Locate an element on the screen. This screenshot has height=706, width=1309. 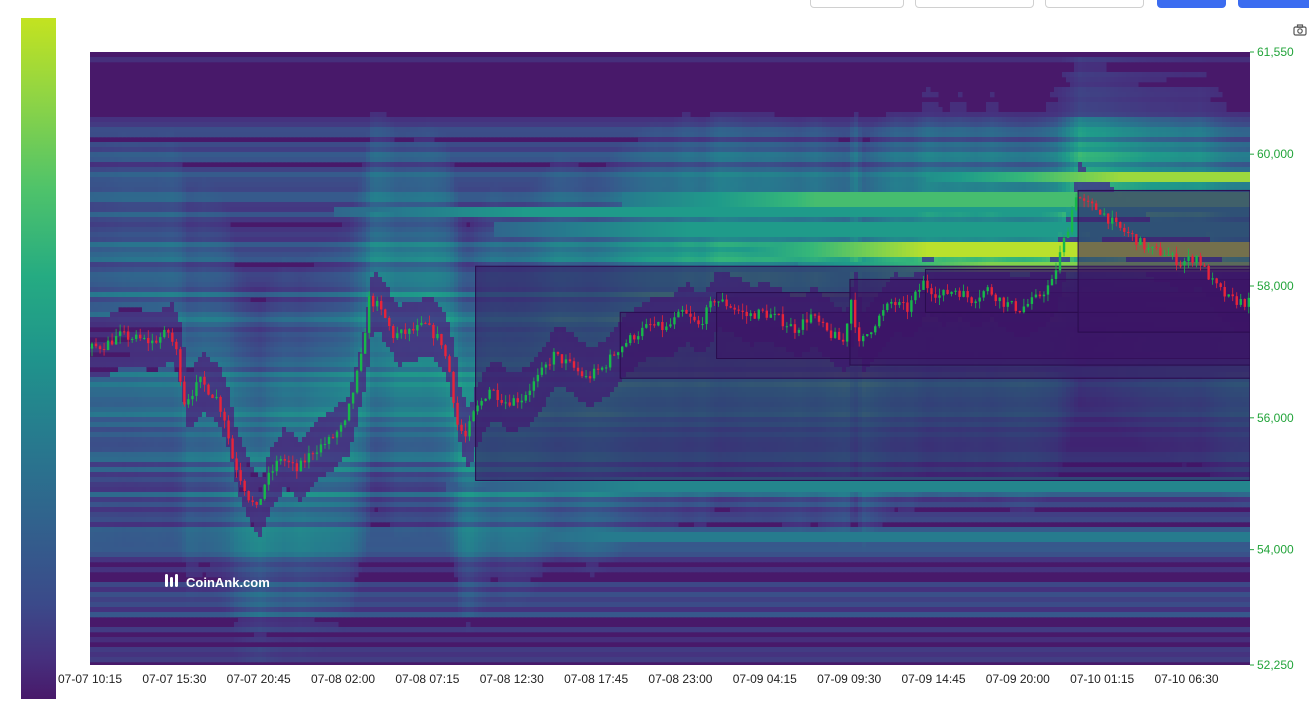
price-tick-label: 54,000 is located at coordinates (1275, 550).